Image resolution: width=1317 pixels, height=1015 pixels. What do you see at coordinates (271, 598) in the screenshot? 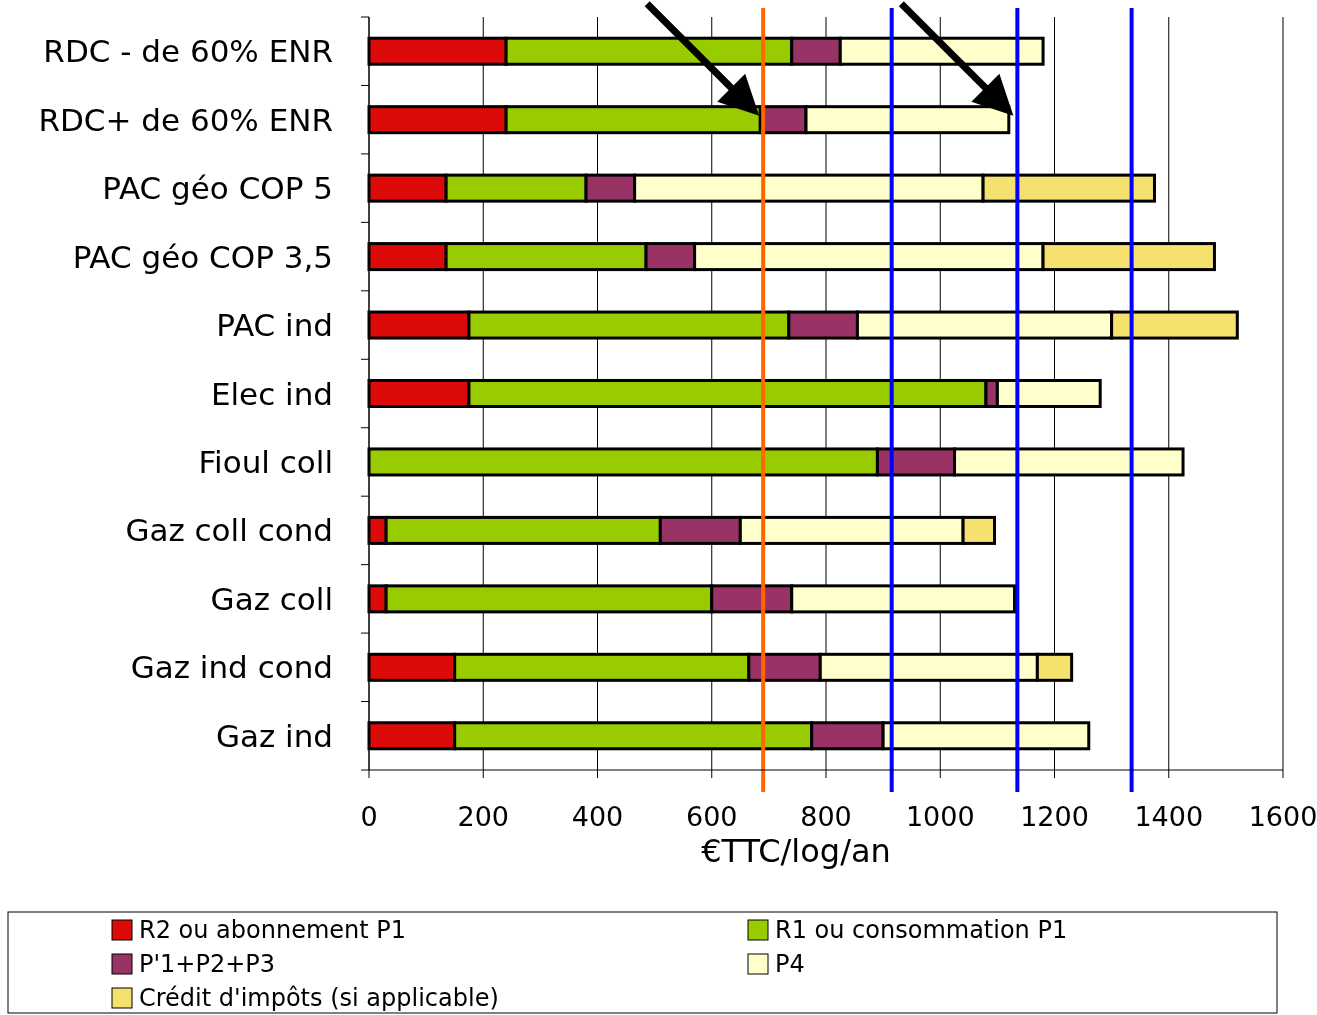
I see `y-tick-label: Gaz coll` at bounding box center [271, 598].